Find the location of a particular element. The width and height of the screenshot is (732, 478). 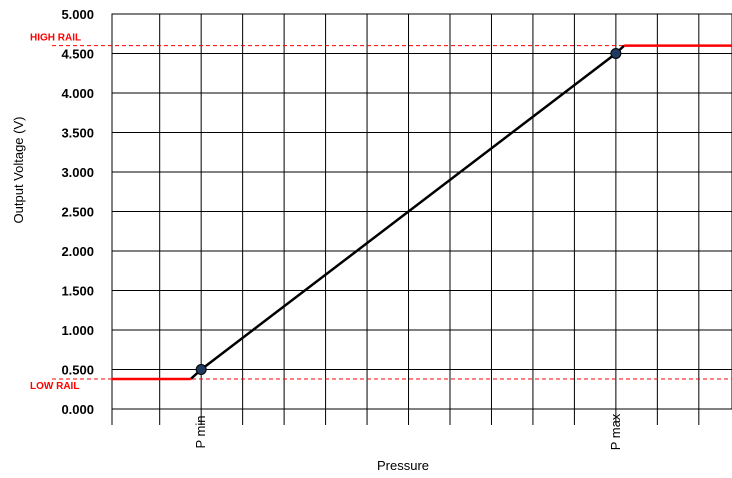

x-tick-label: P max is located at coordinates (615, 431).